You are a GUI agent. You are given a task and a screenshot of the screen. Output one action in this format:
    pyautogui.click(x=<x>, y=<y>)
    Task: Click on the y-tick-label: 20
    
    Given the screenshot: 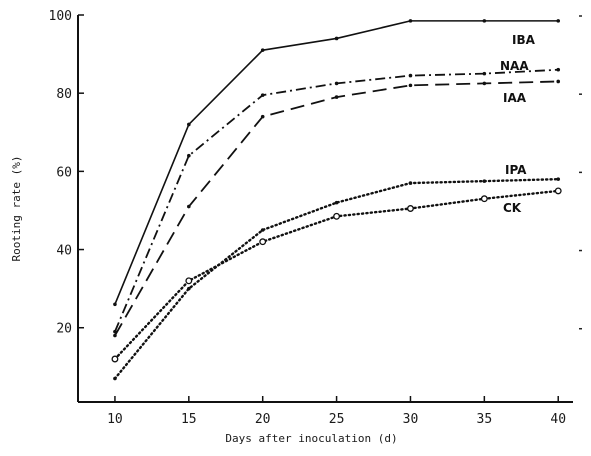 What is the action you would take?
    pyautogui.click(x=64, y=329)
    